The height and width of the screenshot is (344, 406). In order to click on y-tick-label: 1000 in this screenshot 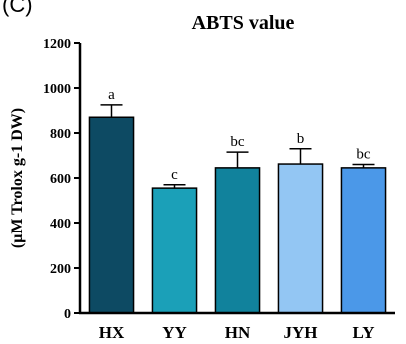, I will do `click(57, 89)`.